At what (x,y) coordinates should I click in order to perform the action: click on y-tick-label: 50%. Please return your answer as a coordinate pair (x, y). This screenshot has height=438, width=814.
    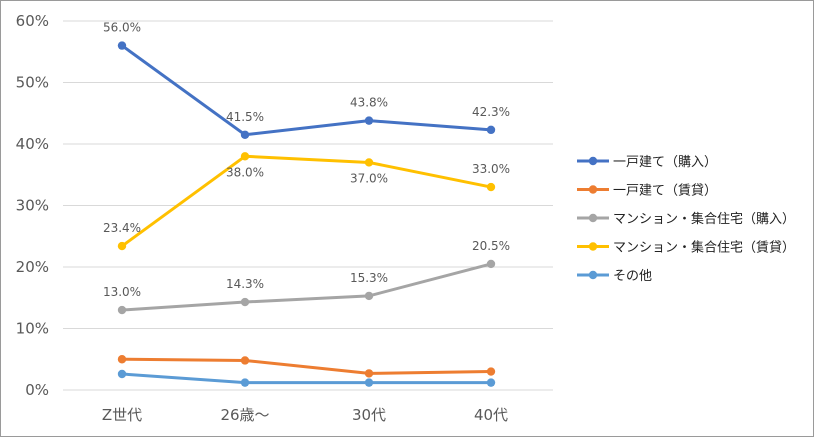
    Looking at the image, I should click on (32, 83).